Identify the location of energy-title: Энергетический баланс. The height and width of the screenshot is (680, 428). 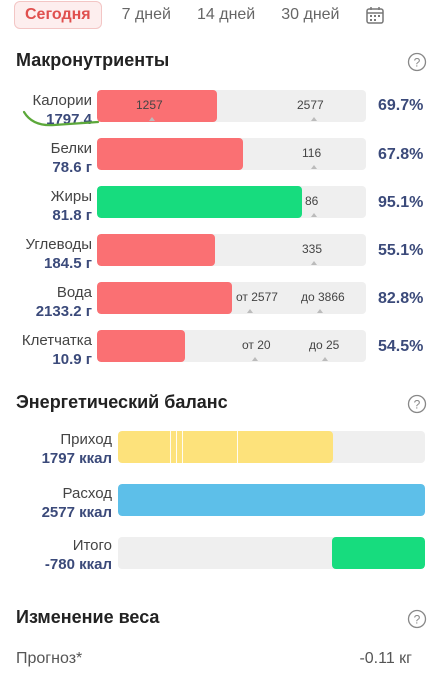
(122, 402).